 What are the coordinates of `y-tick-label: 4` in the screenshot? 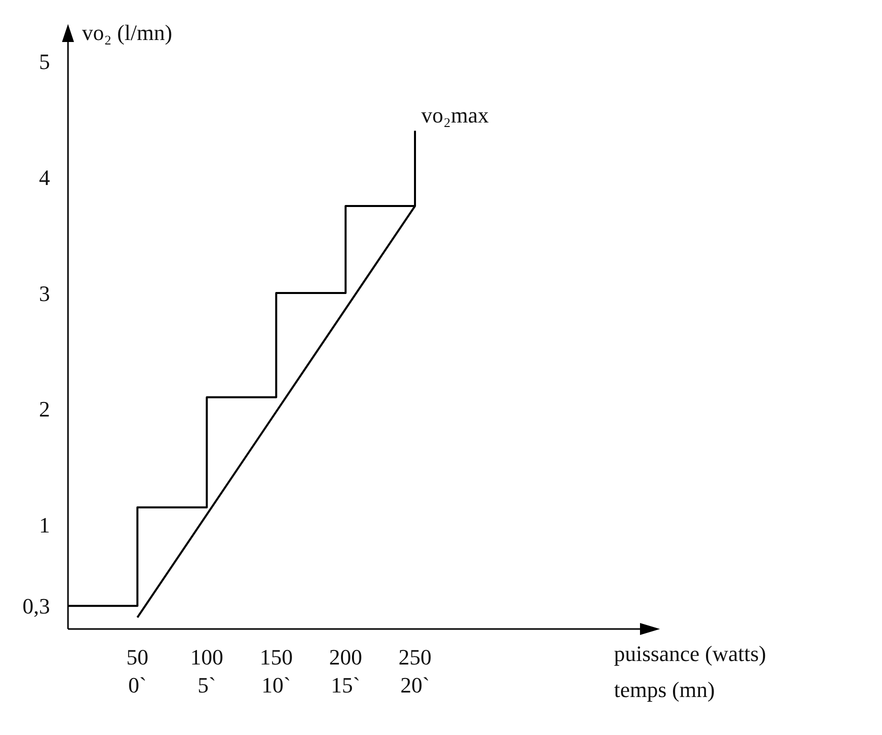 It's located at (44, 177).